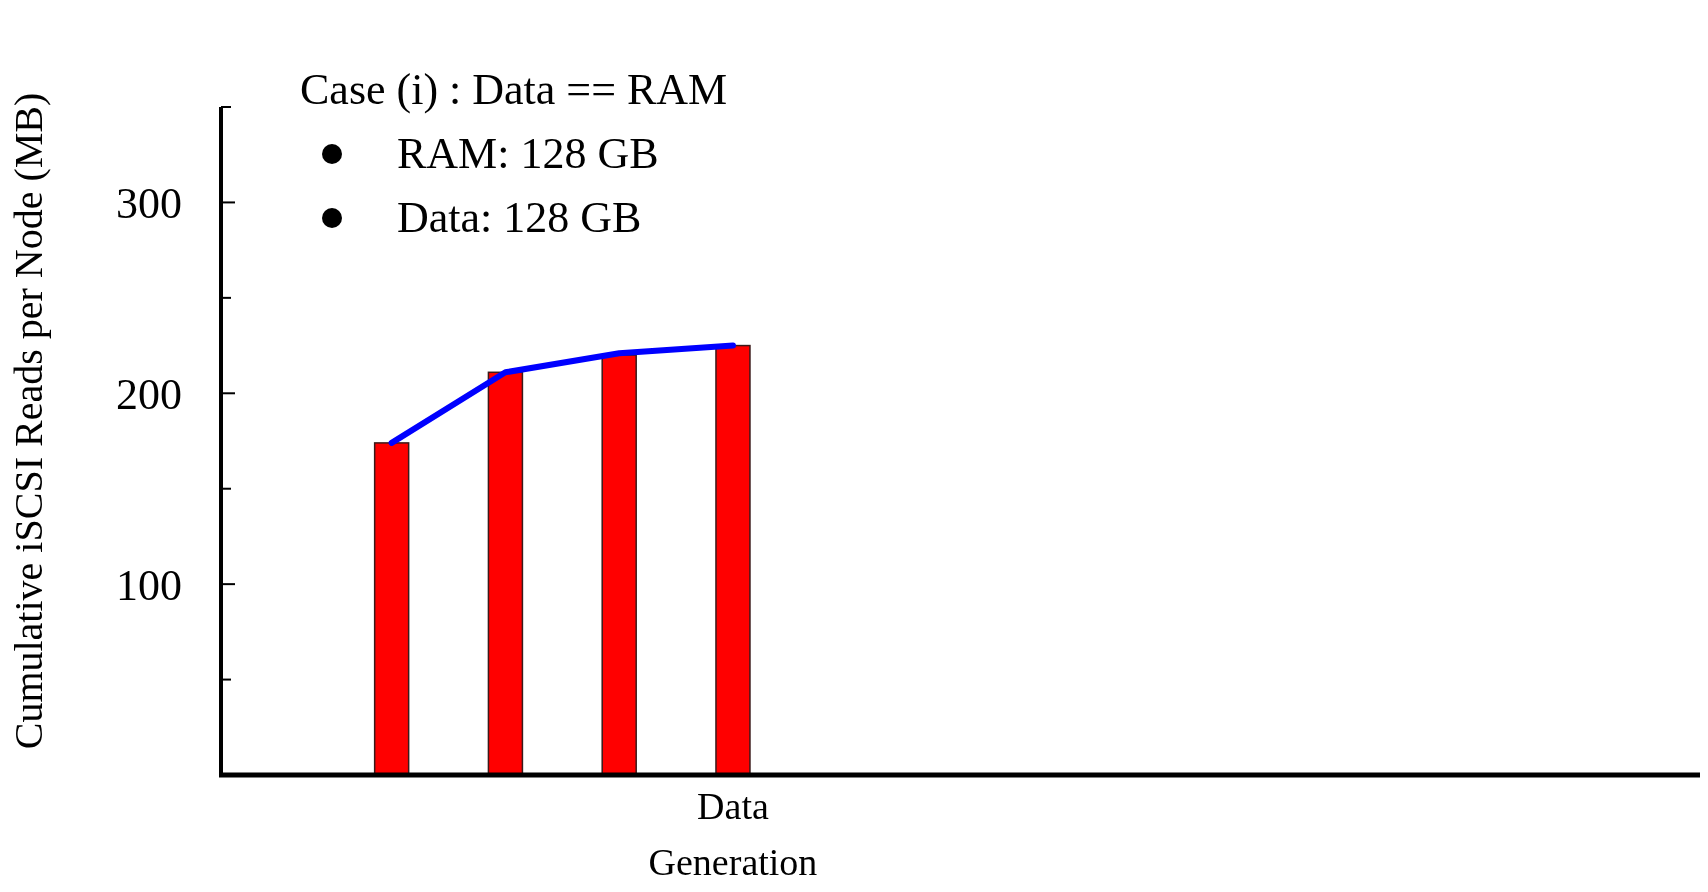  What do you see at coordinates (149, 203) in the screenshot?
I see `y-tick-label: 300` at bounding box center [149, 203].